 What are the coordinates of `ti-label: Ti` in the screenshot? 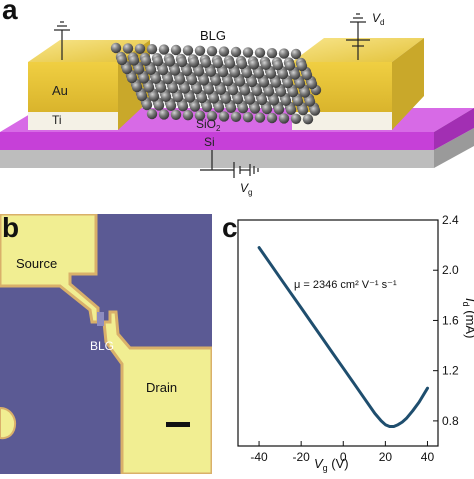 It's located at (57, 120).